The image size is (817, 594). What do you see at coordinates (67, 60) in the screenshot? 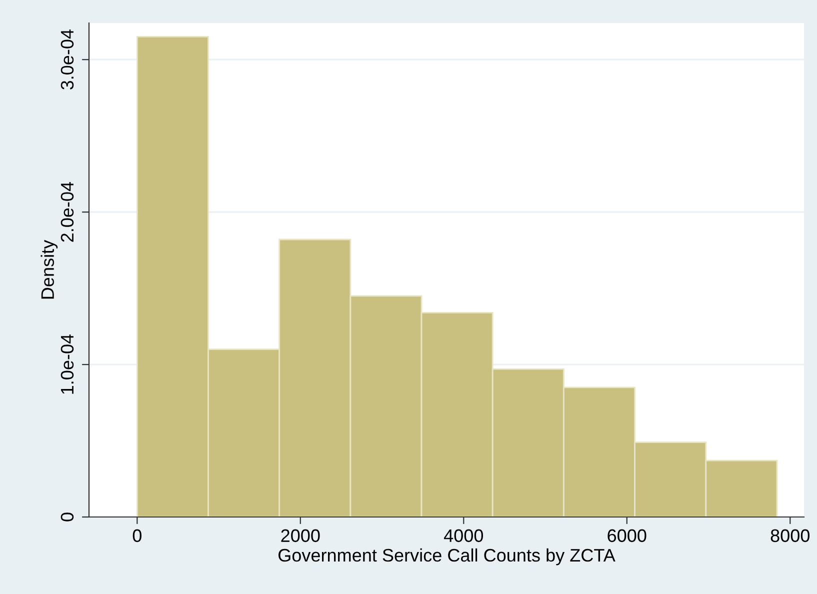
I see `y-tick-label: 3.0e-04` at bounding box center [67, 60].